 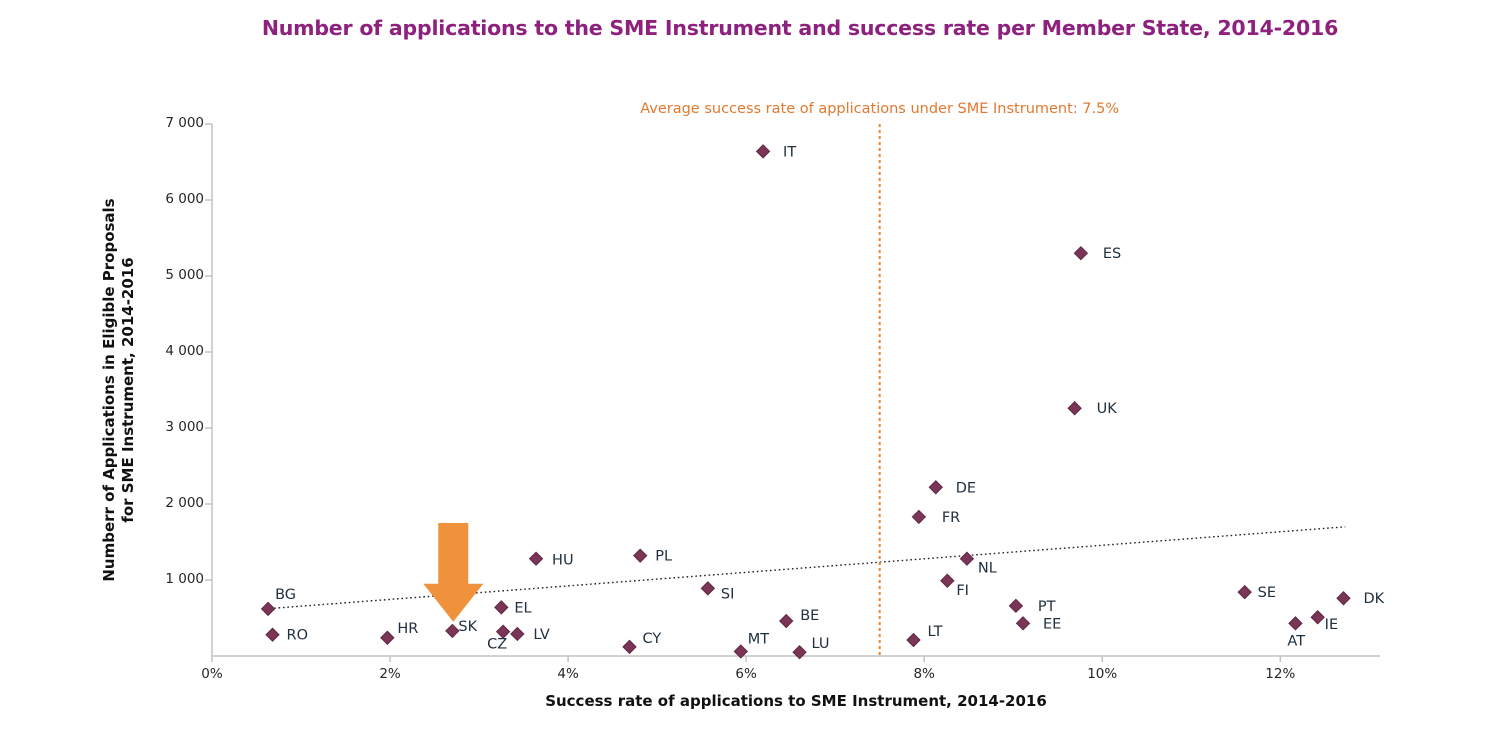 What do you see at coordinates (501, 607) in the screenshot?
I see `data-point-EL` at bounding box center [501, 607].